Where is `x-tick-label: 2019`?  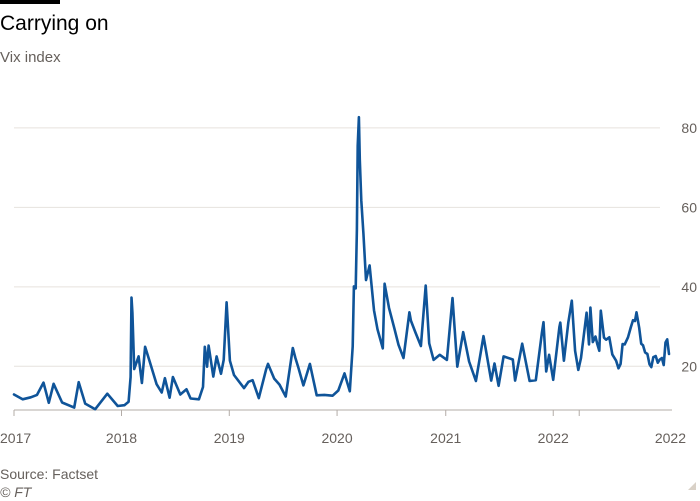 x-tick-label: 2019 is located at coordinates (229, 438).